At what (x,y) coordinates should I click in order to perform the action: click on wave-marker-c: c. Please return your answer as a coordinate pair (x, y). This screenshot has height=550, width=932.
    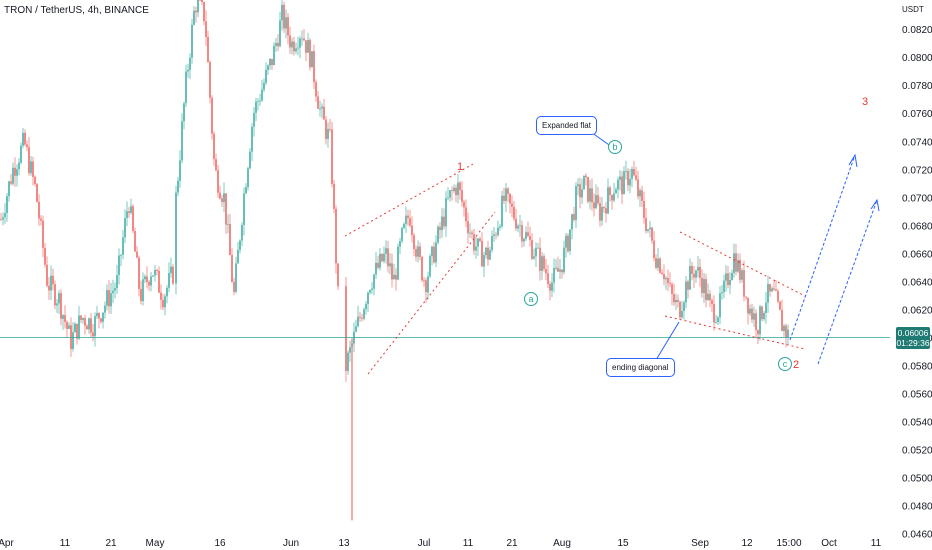
    Looking at the image, I should click on (785, 364).